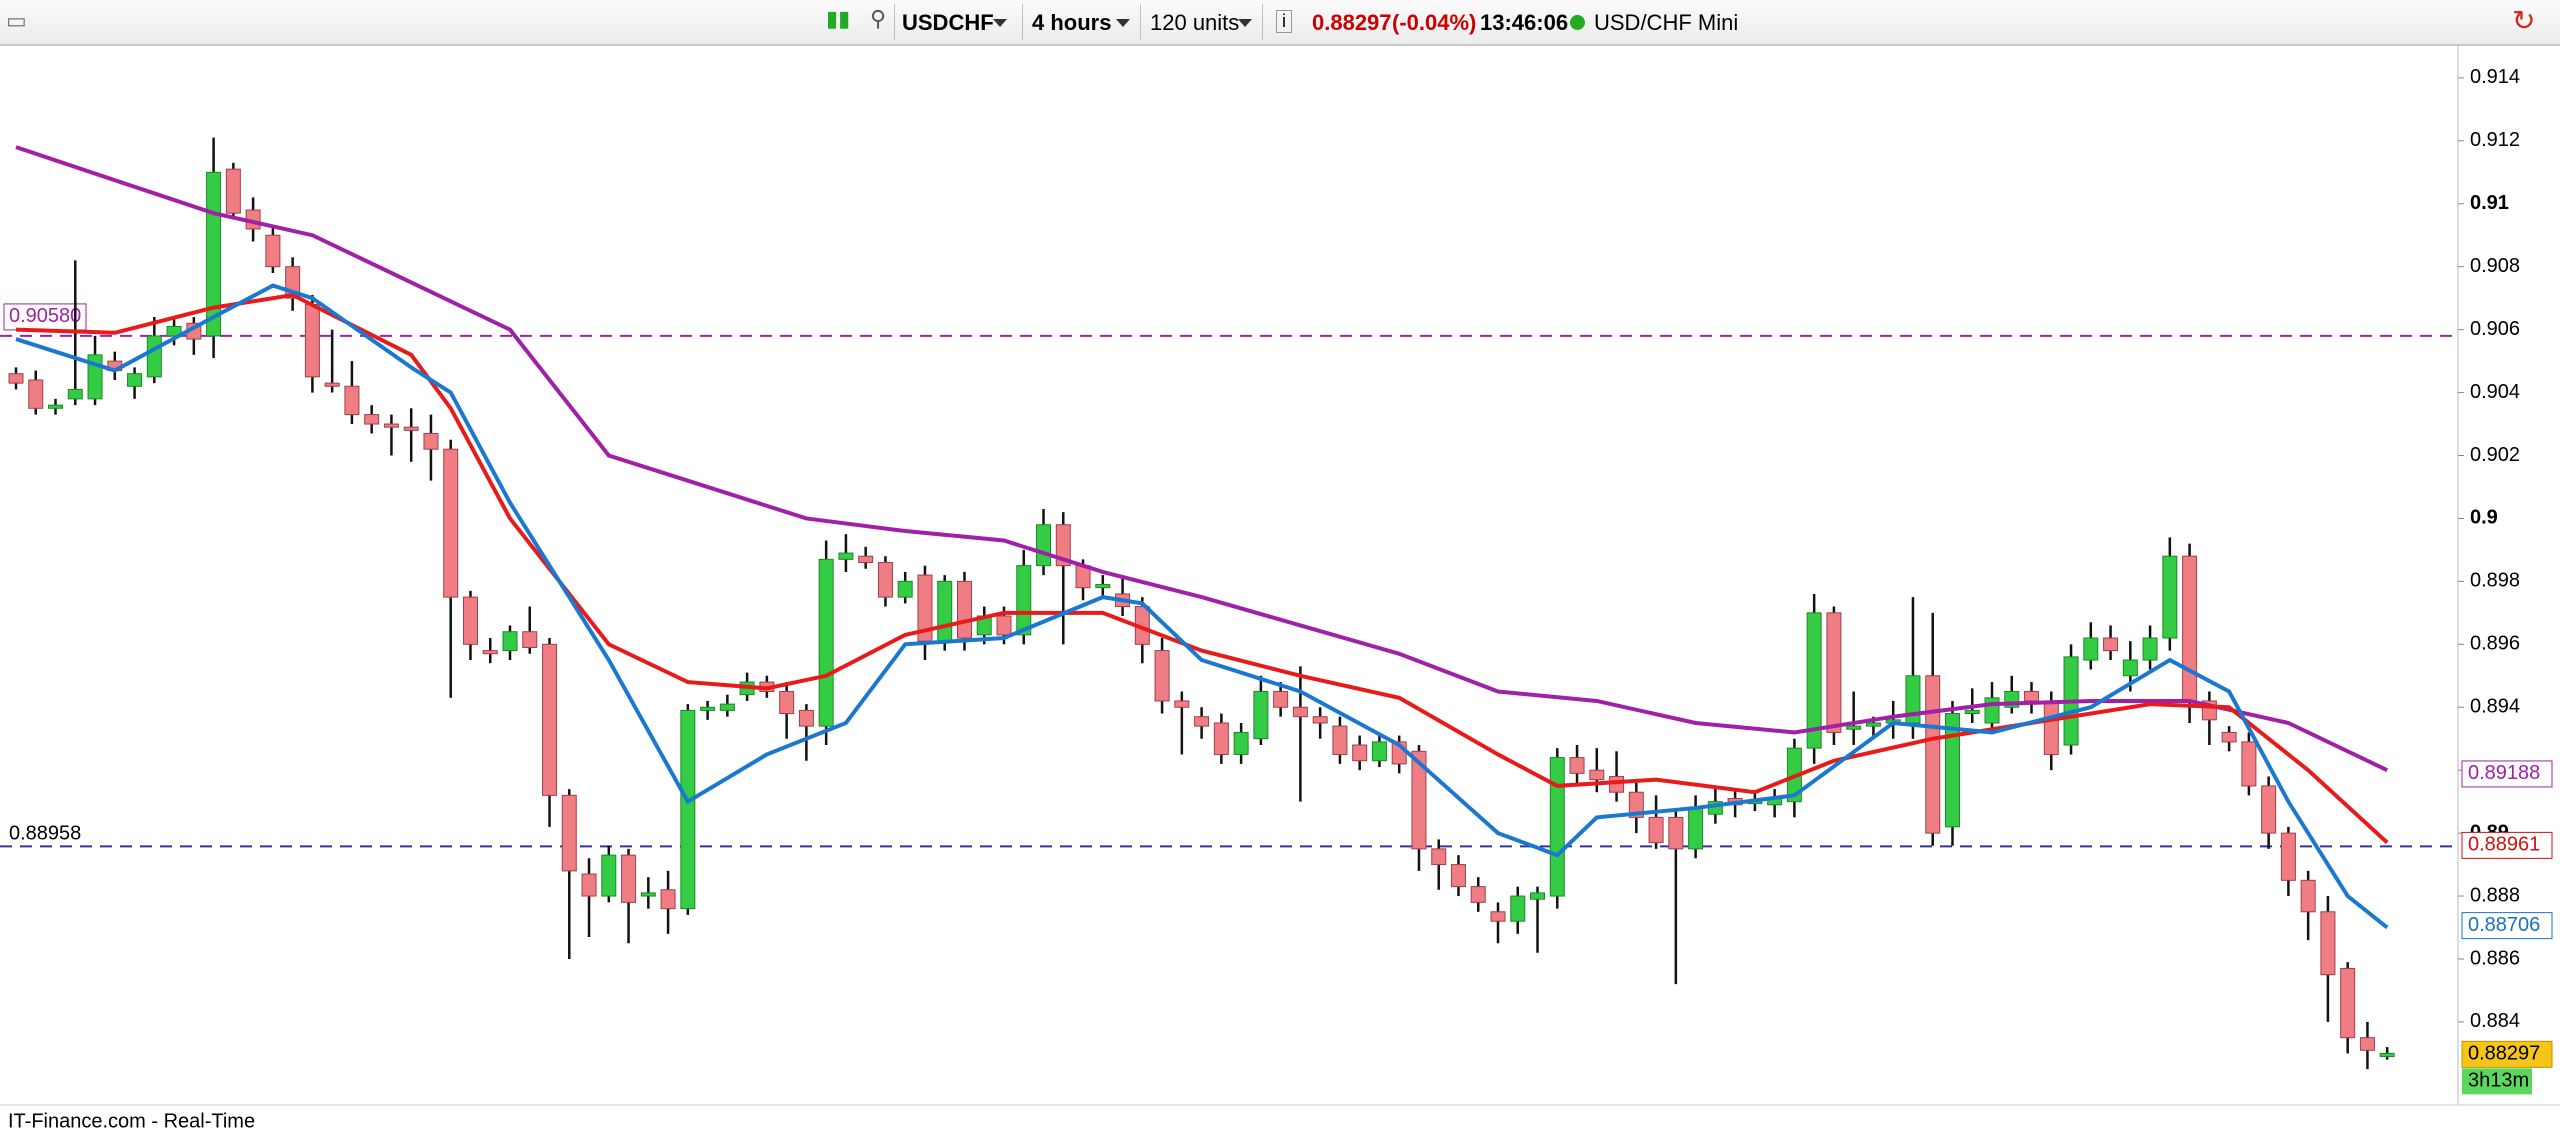  Describe the element at coordinates (2504, 773) in the screenshot. I see `price-tag-label: 0.89188` at that location.